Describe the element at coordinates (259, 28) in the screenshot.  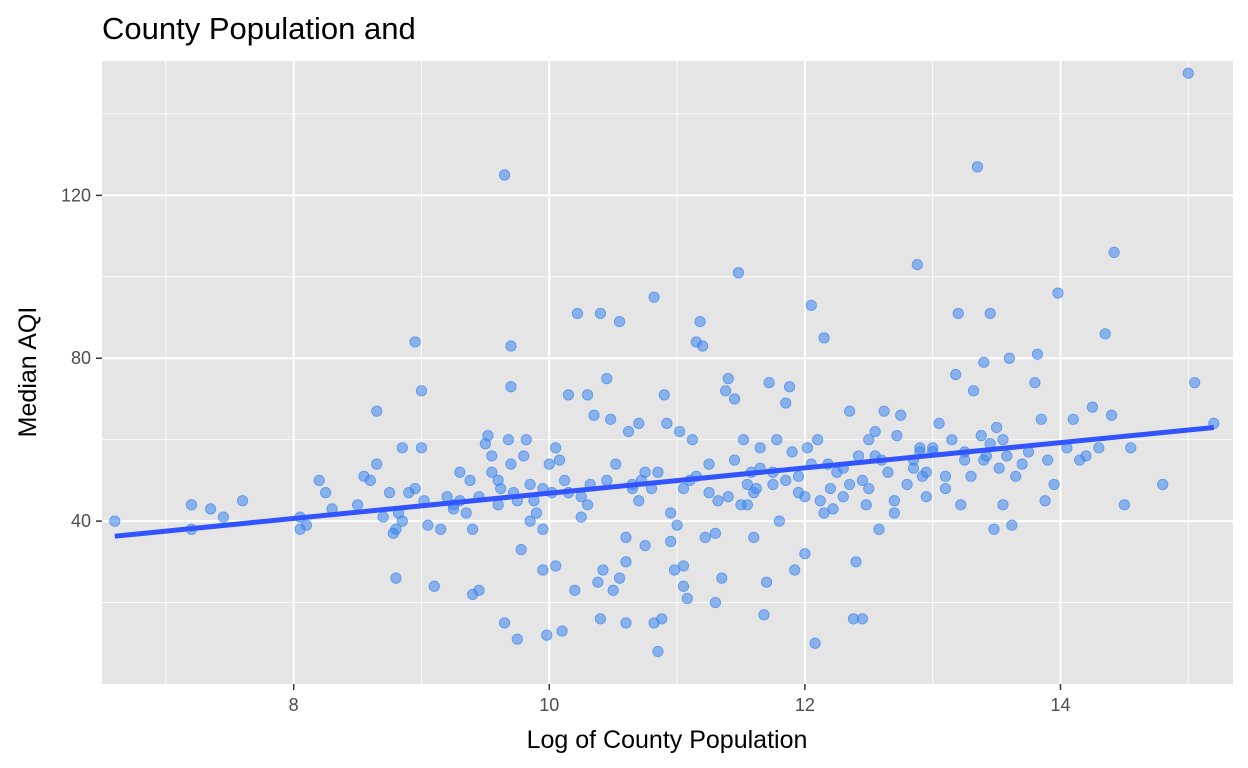
I see `chart-title: County Population and` at that location.